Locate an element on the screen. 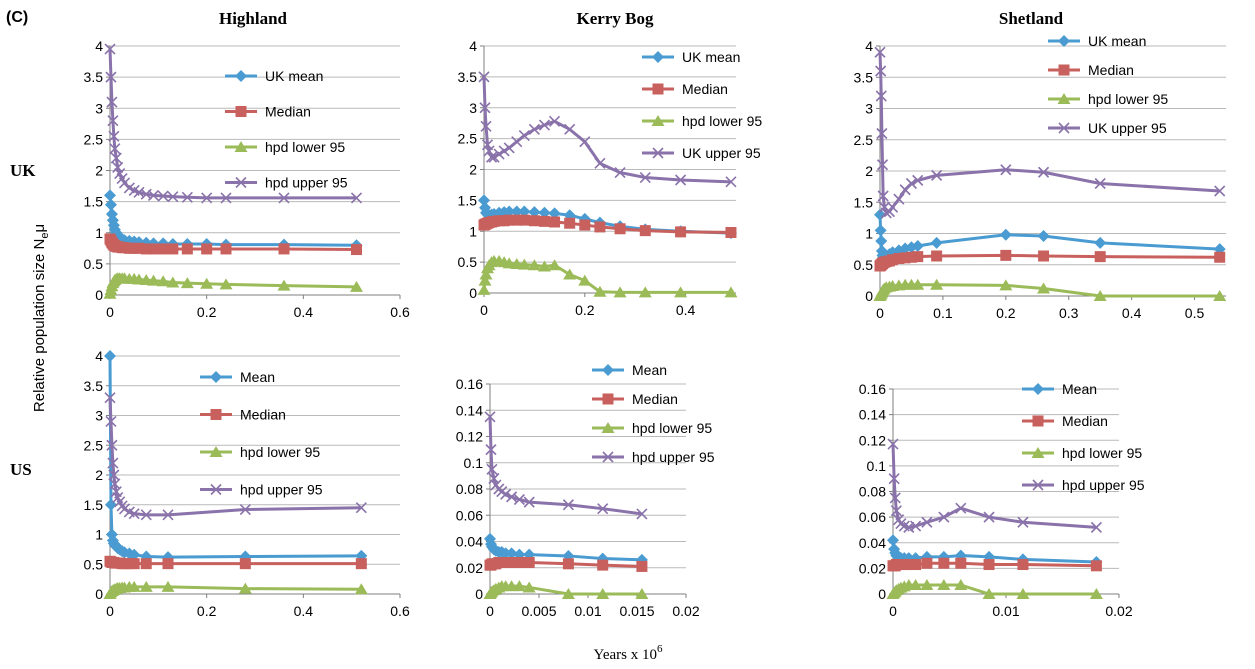  x-axis-title: Years x 106 is located at coordinates (628, 653).